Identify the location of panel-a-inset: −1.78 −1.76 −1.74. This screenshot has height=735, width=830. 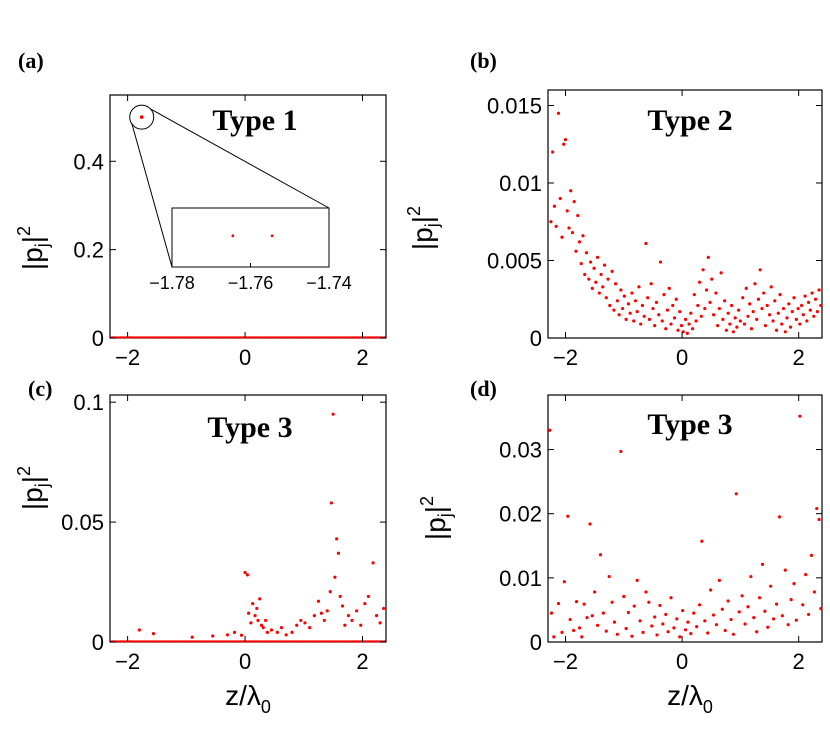
(240, 198).